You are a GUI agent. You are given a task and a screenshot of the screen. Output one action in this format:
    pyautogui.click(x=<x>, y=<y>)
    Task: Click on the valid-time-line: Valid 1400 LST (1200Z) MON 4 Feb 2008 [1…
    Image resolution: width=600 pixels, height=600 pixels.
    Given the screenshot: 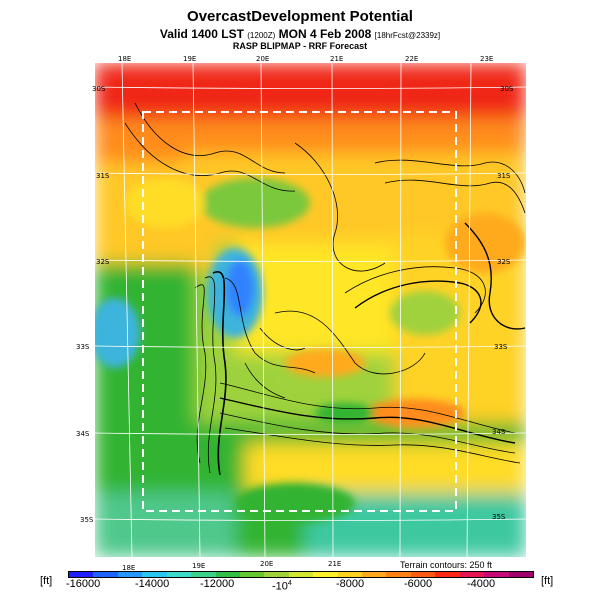 What is the action you would take?
    pyautogui.click(x=300, y=34)
    